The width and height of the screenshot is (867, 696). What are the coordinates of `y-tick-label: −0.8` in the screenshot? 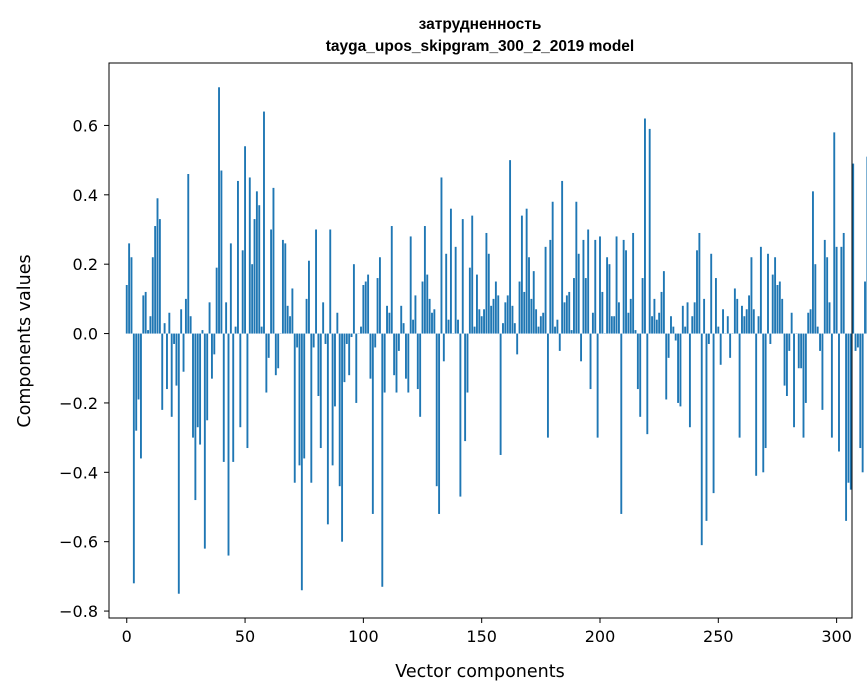 It's located at (78, 611).